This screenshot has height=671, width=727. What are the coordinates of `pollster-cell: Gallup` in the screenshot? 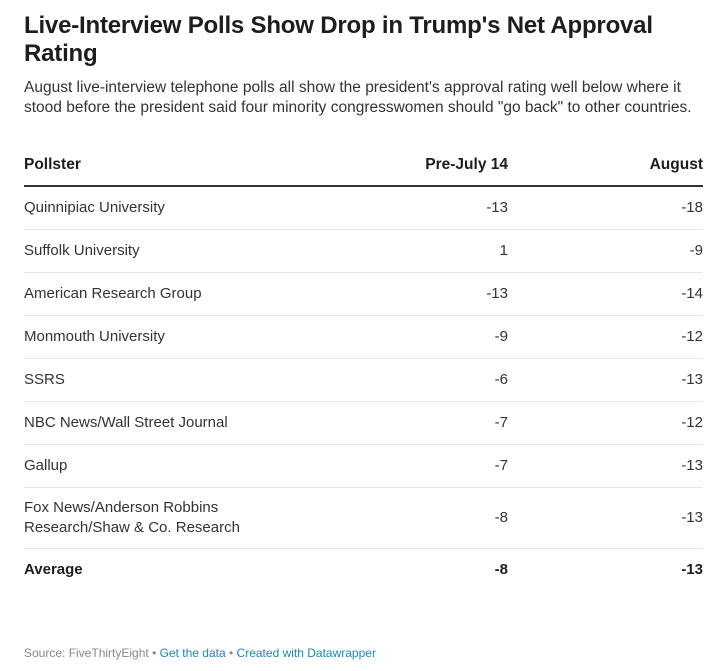 It's located at (184, 466).